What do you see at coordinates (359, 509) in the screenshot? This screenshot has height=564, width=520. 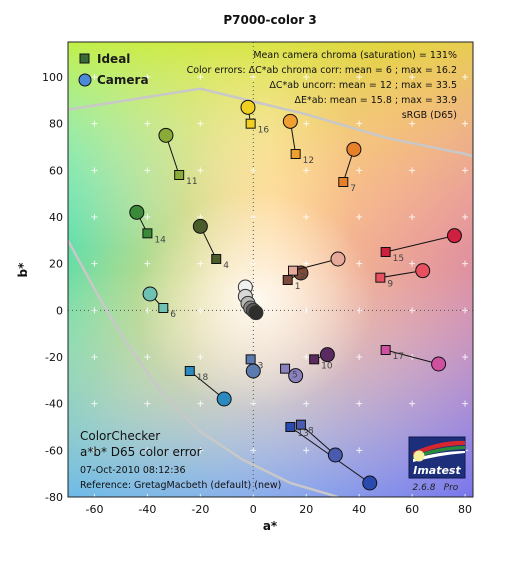 I see `x-tick-label: 40` at bounding box center [359, 509].